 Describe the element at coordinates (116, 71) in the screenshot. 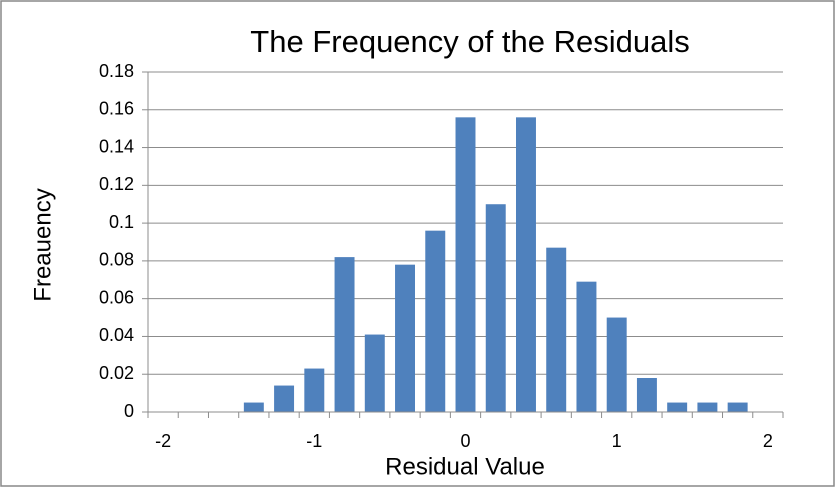

I see `y-tick-label: 0.18` at that location.